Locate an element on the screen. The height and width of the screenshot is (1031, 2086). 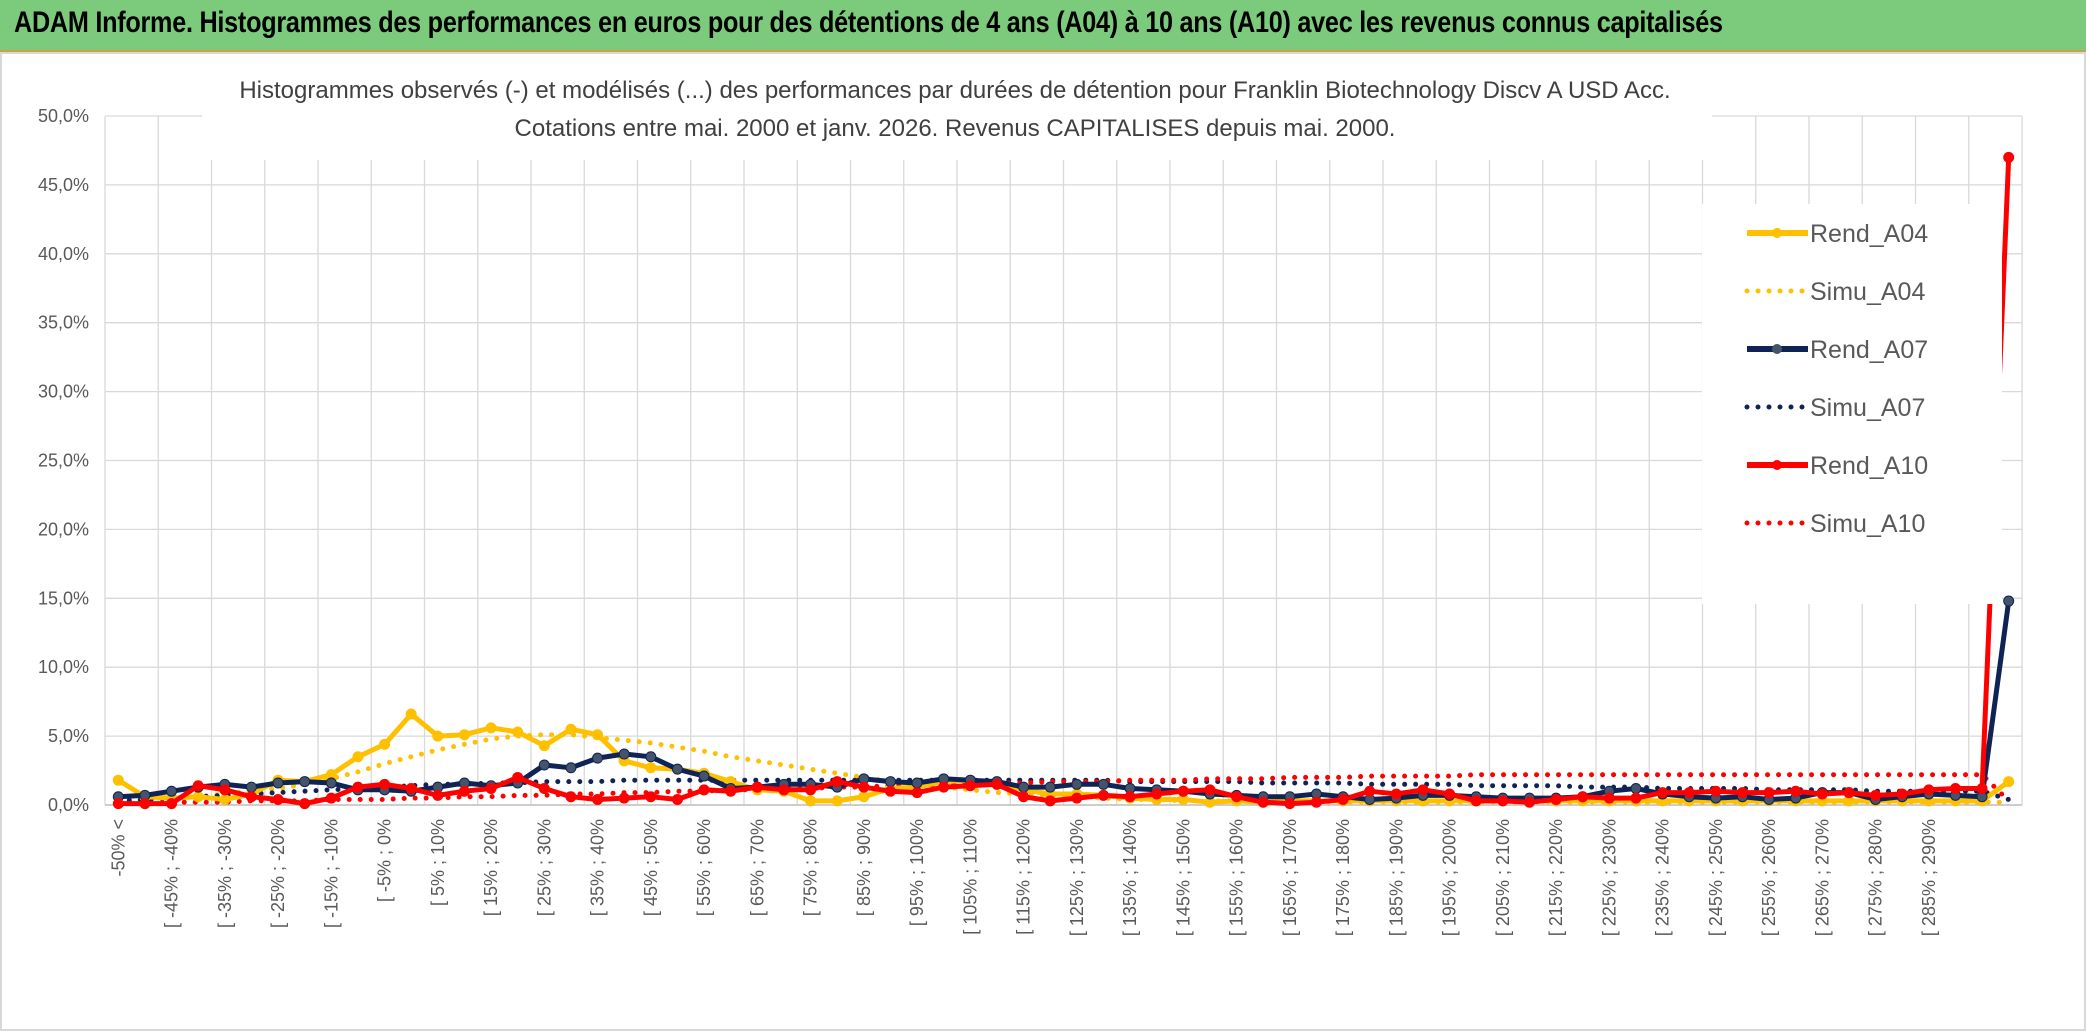
legend-label: Simu_A07 is located at coordinates (1867, 408).